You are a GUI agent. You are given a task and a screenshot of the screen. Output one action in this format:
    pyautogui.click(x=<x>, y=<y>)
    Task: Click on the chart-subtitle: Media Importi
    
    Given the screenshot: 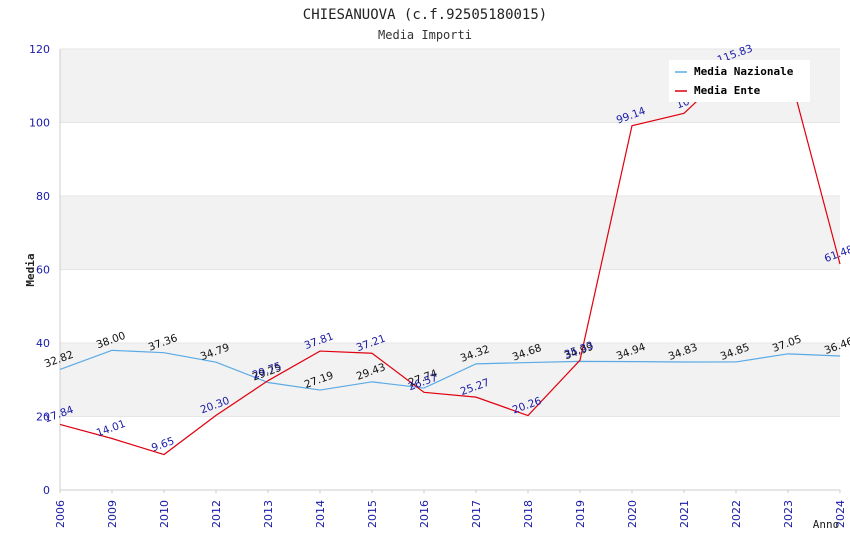 What is the action you would take?
    pyautogui.click(x=425, y=35)
    